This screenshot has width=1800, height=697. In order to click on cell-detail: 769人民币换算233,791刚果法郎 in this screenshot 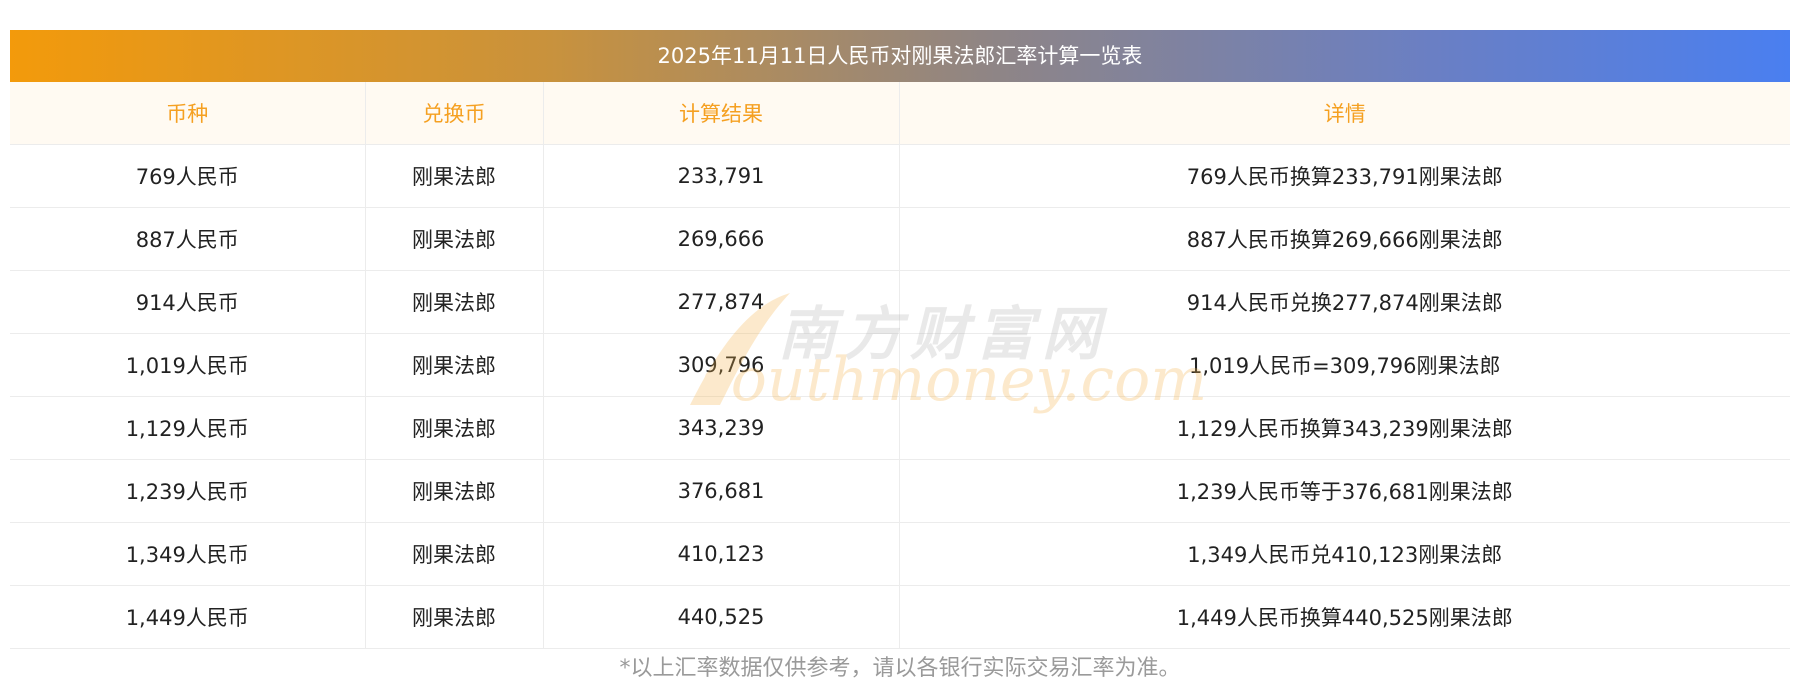, I will do `click(1344, 176)`.